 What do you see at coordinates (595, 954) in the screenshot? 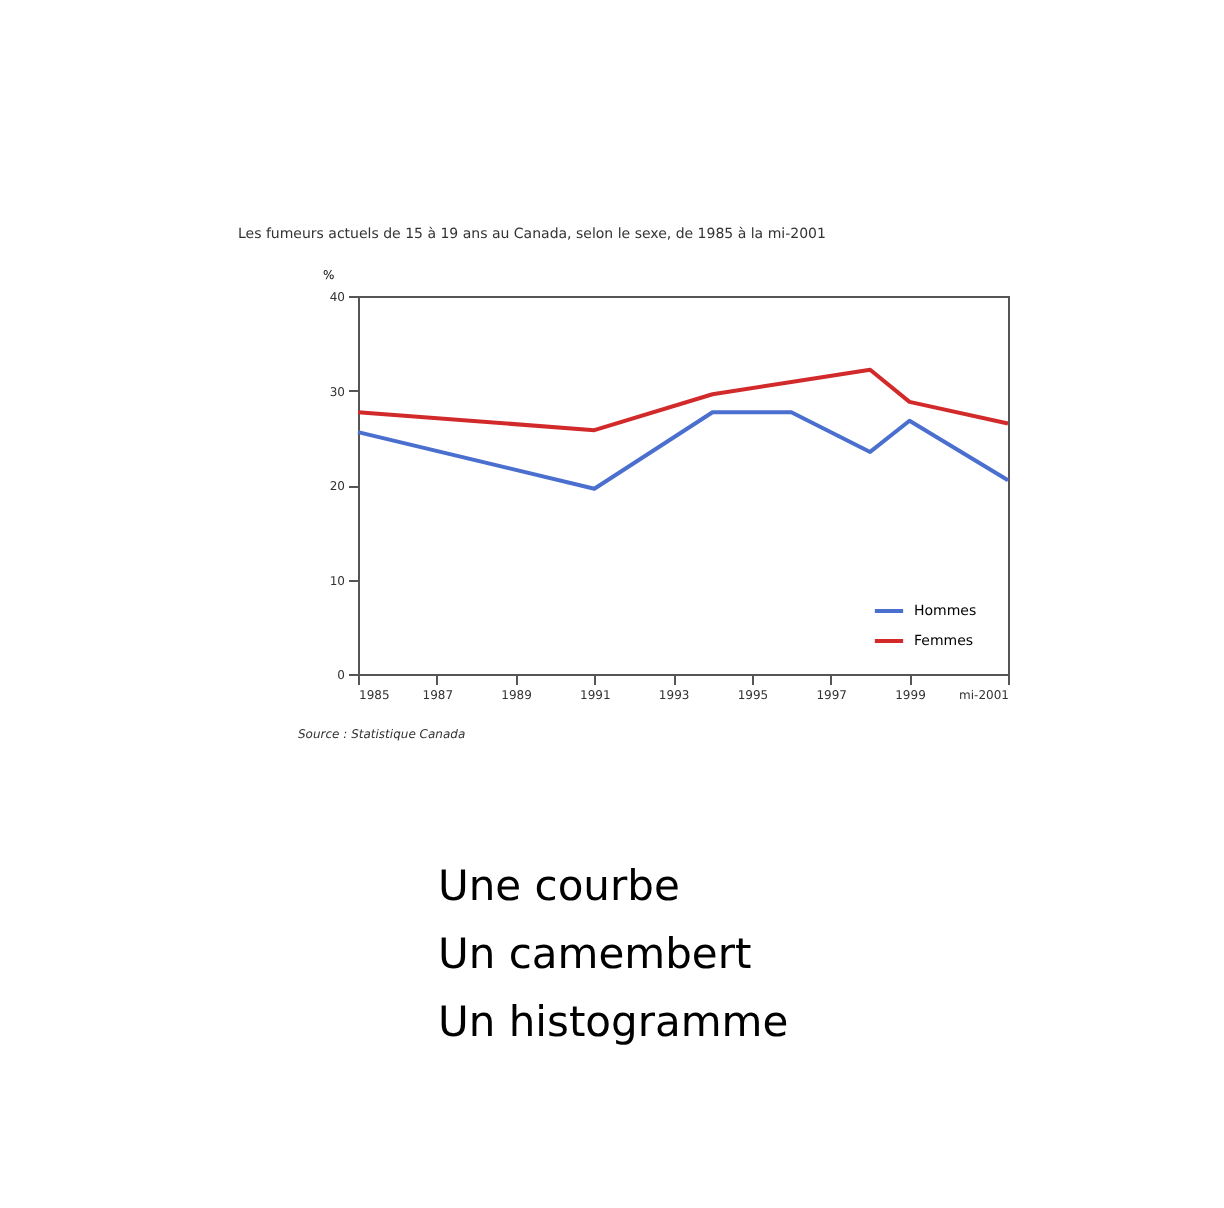
I see `text: Un camembert` at bounding box center [595, 954].